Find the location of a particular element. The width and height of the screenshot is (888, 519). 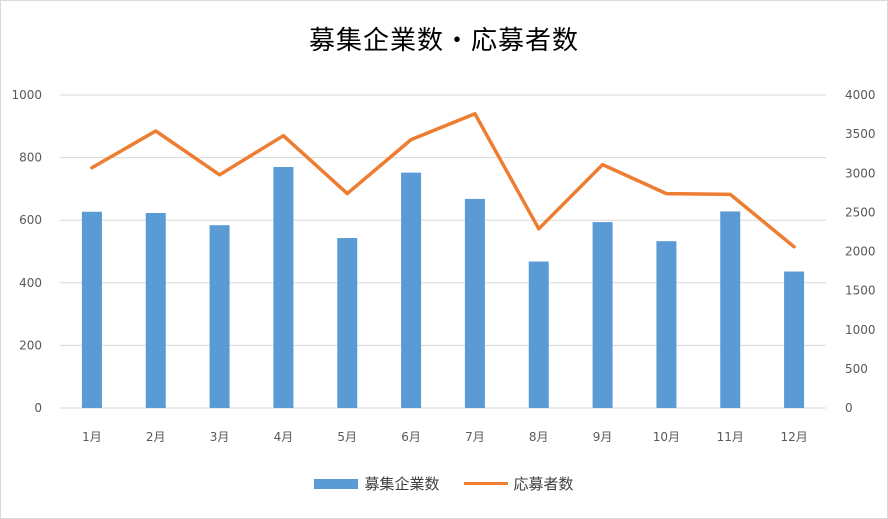

y-right-tick-label: 0 is located at coordinates (849, 408).